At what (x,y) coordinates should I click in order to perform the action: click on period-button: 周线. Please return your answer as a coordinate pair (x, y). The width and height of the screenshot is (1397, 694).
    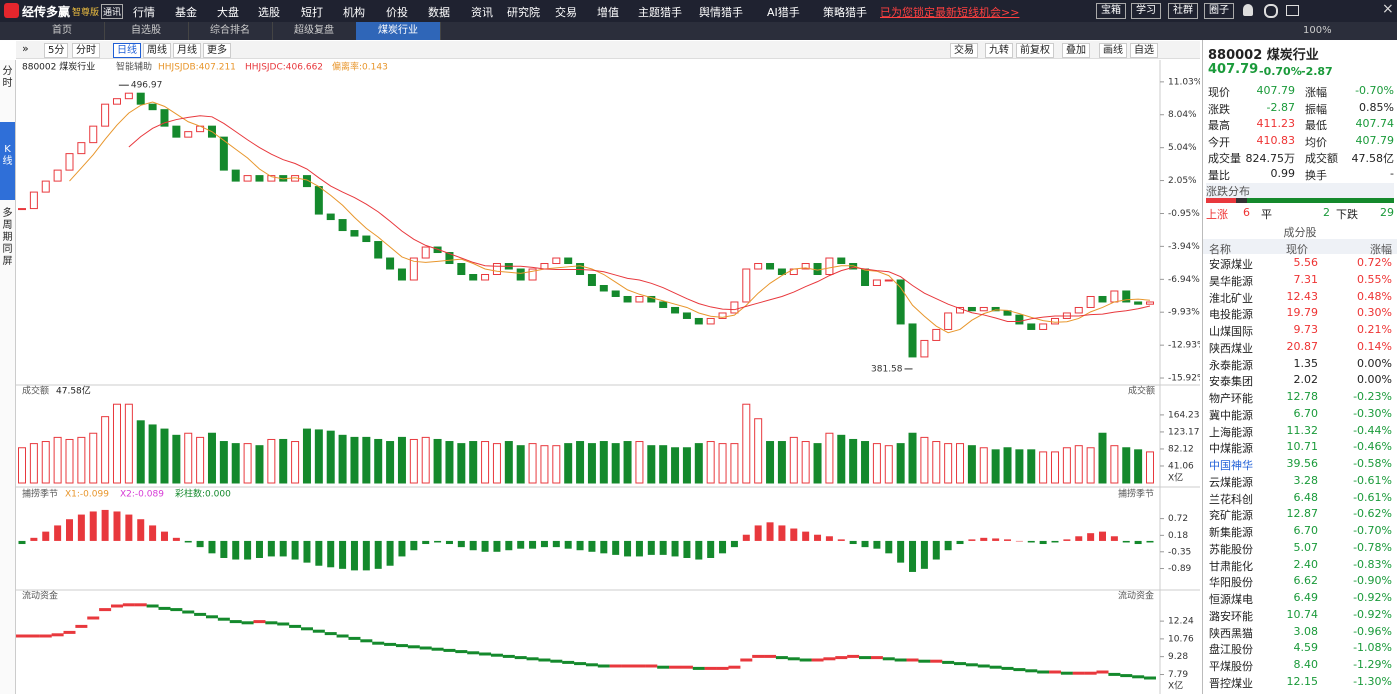
    Looking at the image, I should click on (157, 50).